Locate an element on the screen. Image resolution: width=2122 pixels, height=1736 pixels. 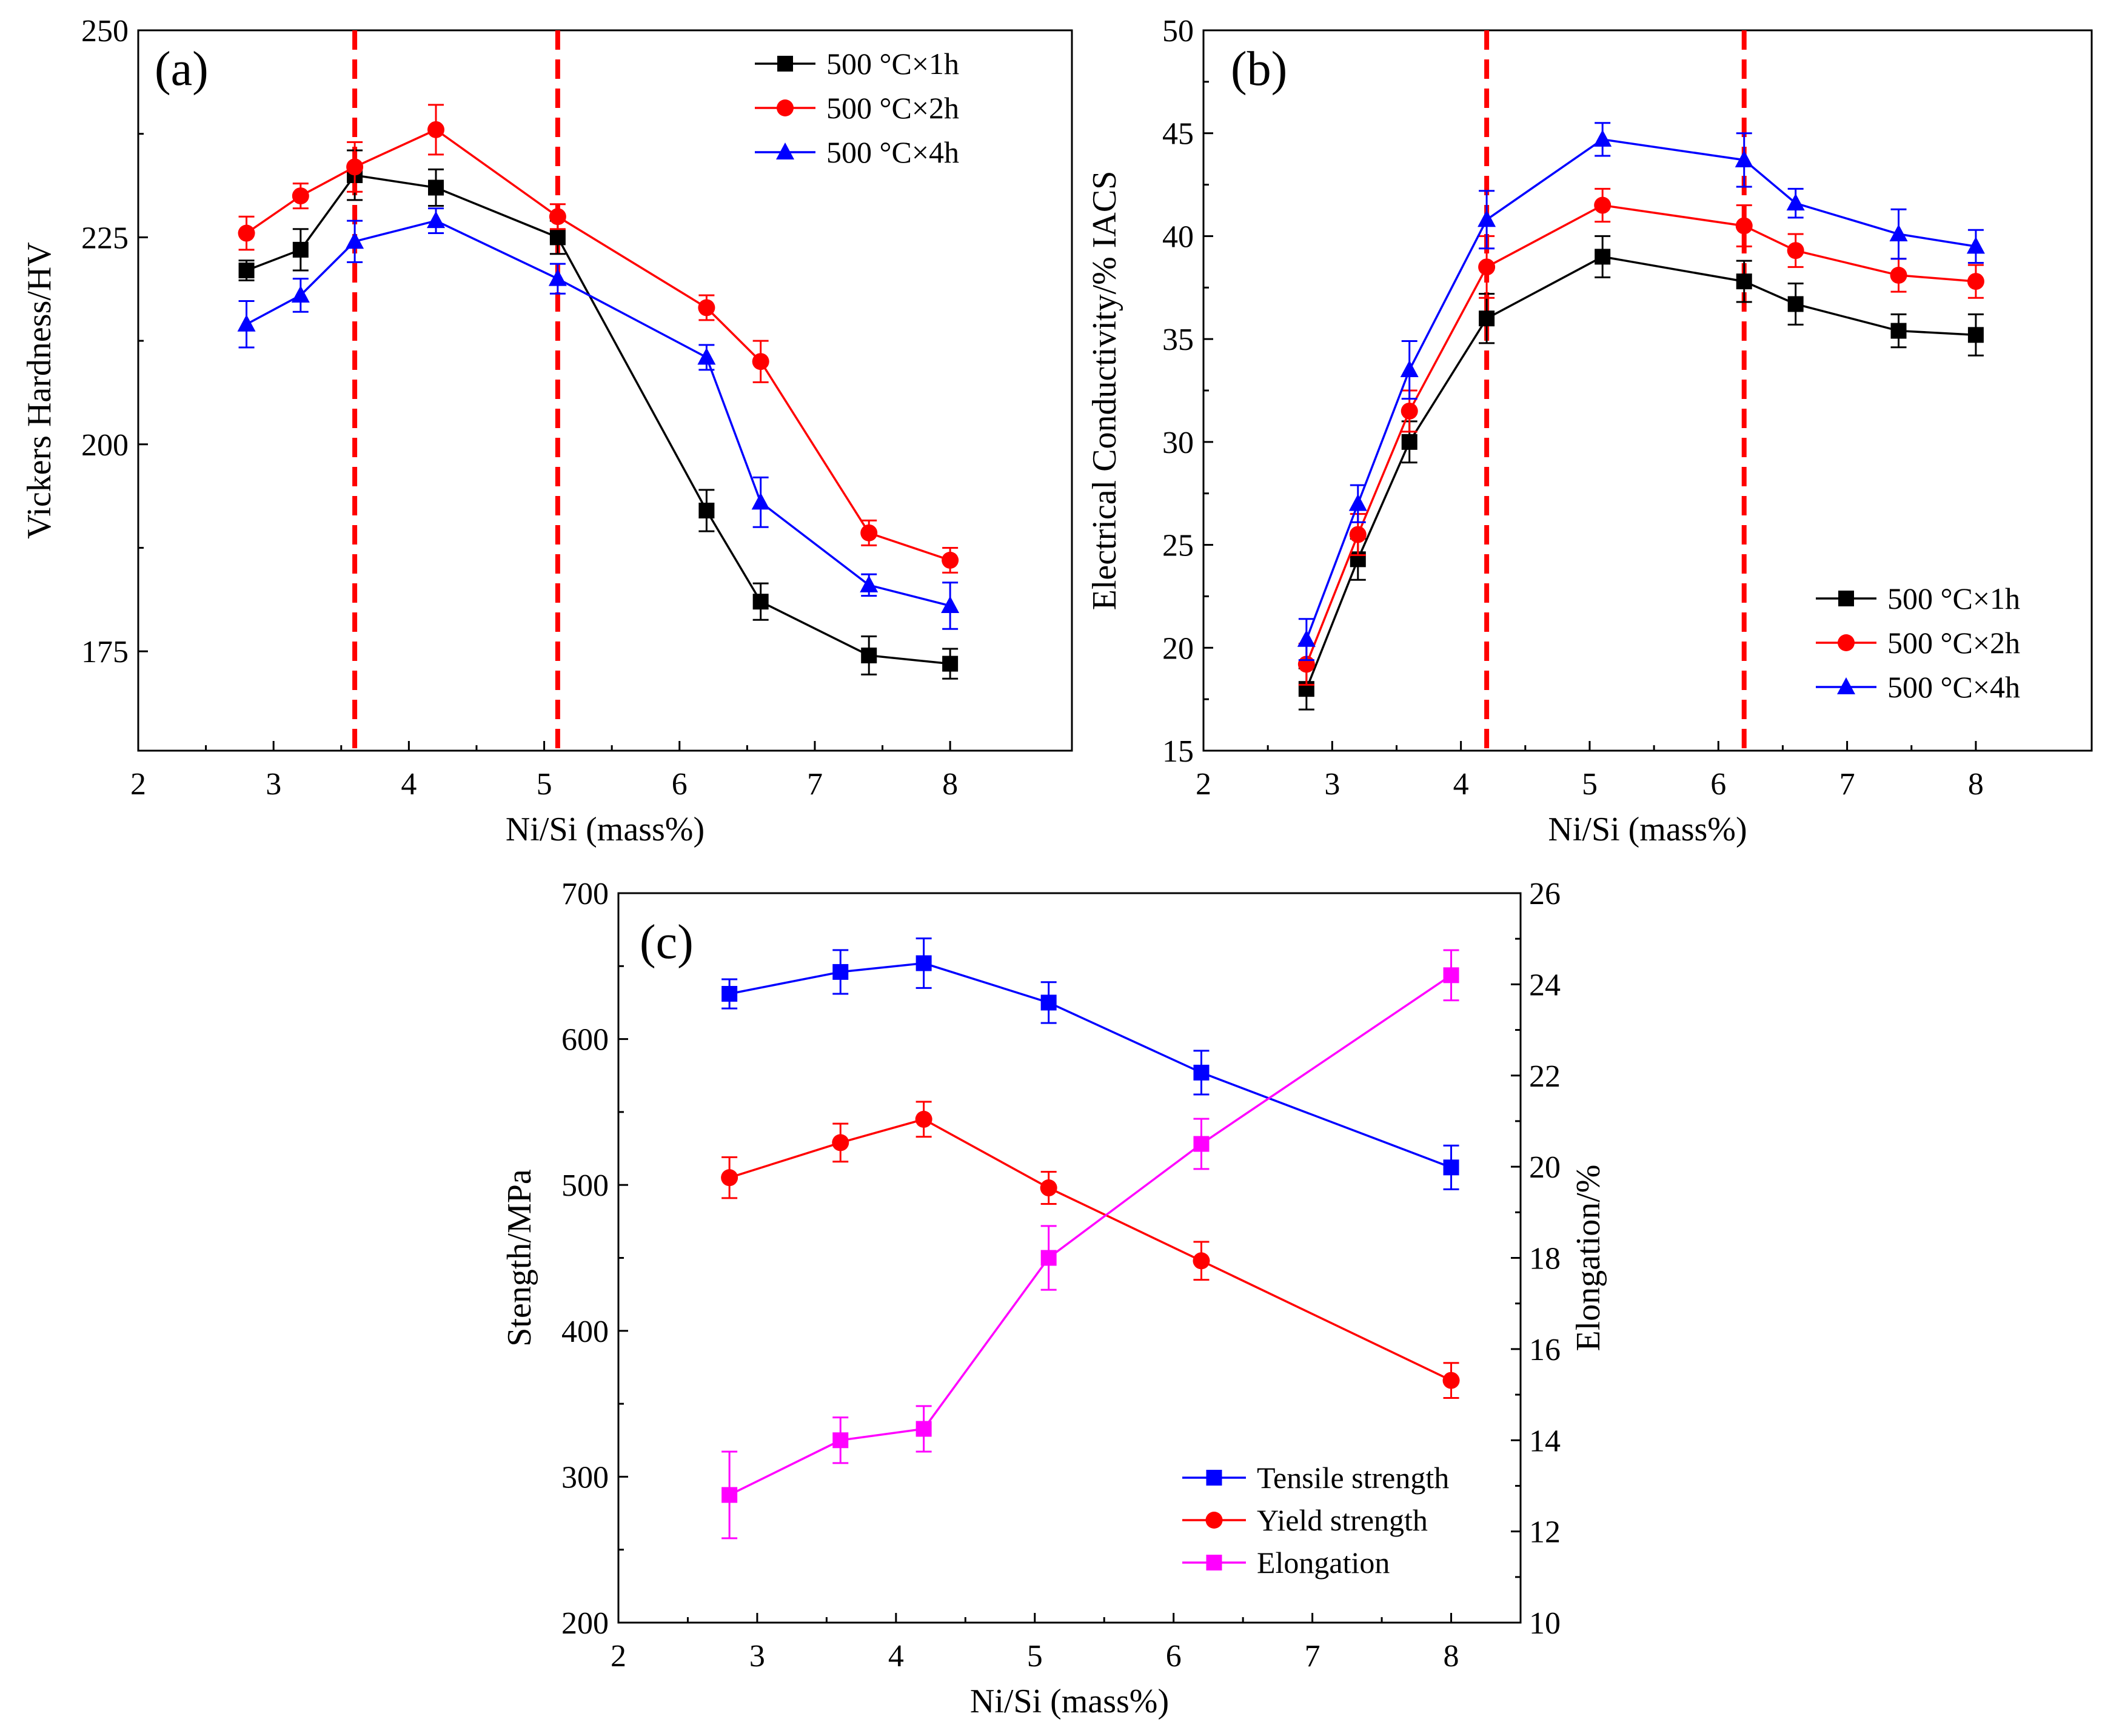
y2-axis-label: Elongation/% is located at coordinates (1588, 1259).